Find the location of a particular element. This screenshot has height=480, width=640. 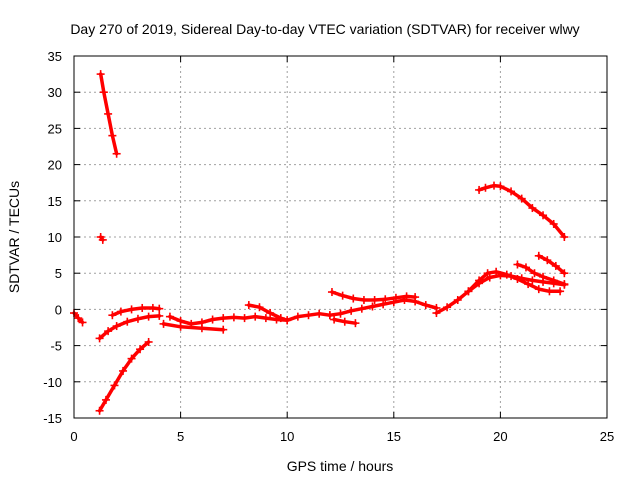

x-tick-label: 20 is located at coordinates (500, 436).